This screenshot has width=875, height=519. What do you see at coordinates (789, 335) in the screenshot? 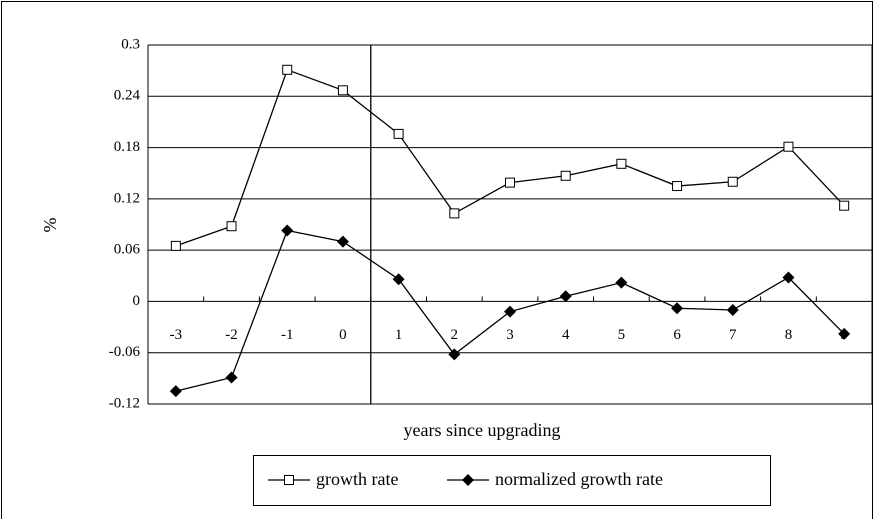
I see `x-tick-label: 8` at bounding box center [789, 335].